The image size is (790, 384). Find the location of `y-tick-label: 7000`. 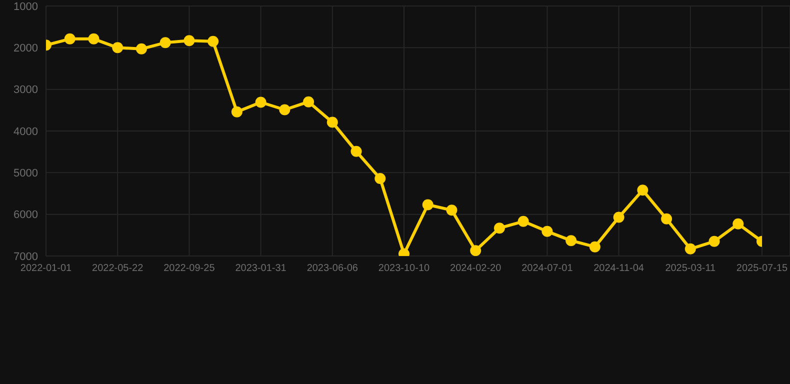

y-tick-label: 7000 is located at coordinates (26, 256).